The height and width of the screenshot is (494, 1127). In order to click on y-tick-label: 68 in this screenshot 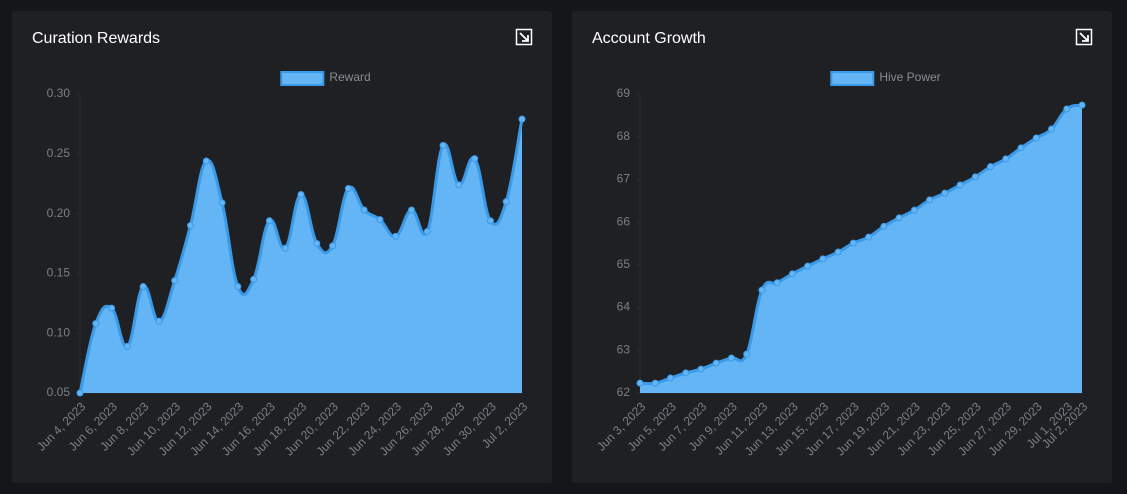, I will do `click(624, 136)`.